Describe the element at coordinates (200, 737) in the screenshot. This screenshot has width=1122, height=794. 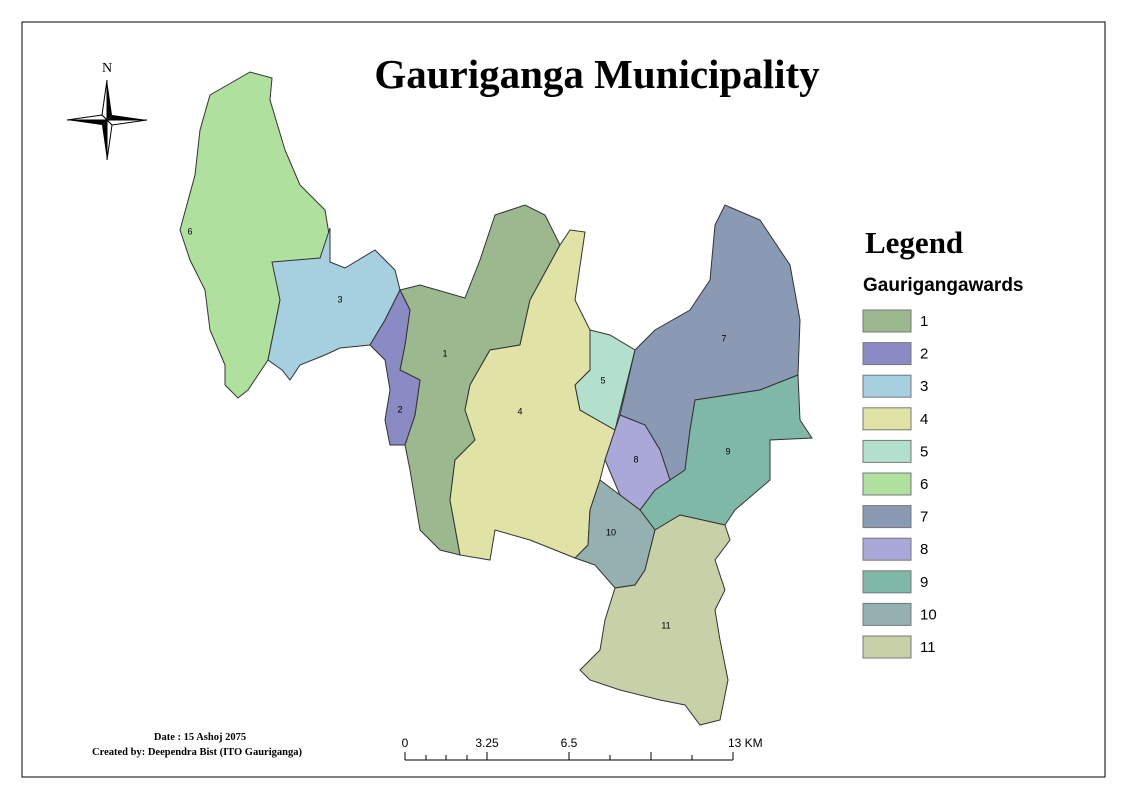
I see `date: Date : 15 Ashoj 2075` at that location.